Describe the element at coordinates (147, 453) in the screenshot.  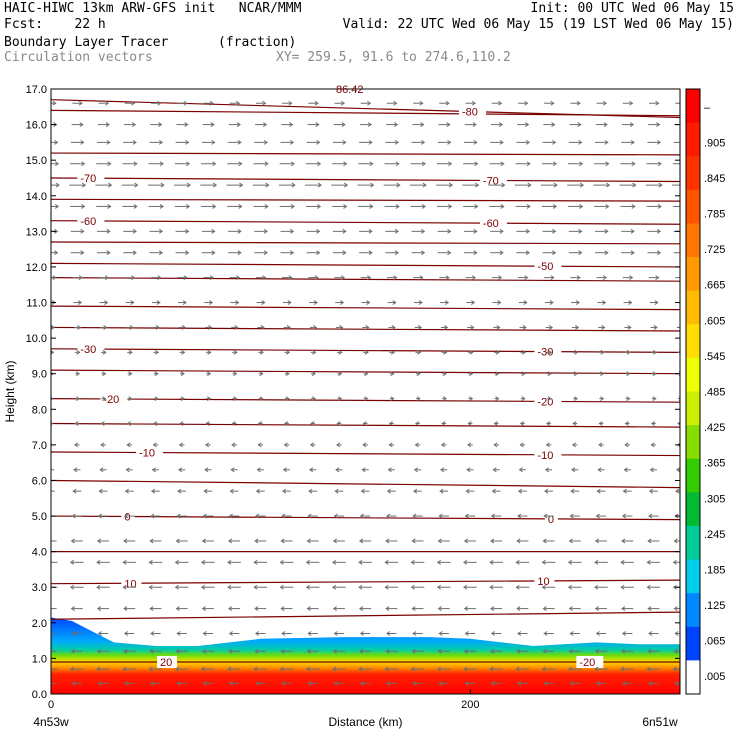
I see `contour-label: -10` at that location.